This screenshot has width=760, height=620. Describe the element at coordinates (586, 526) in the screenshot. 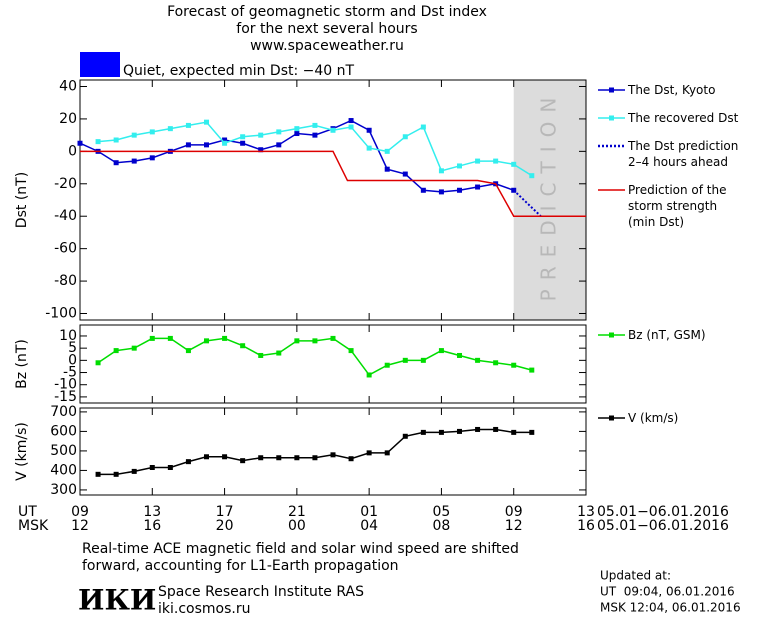

I see `x-tick-label: 16` at that location.